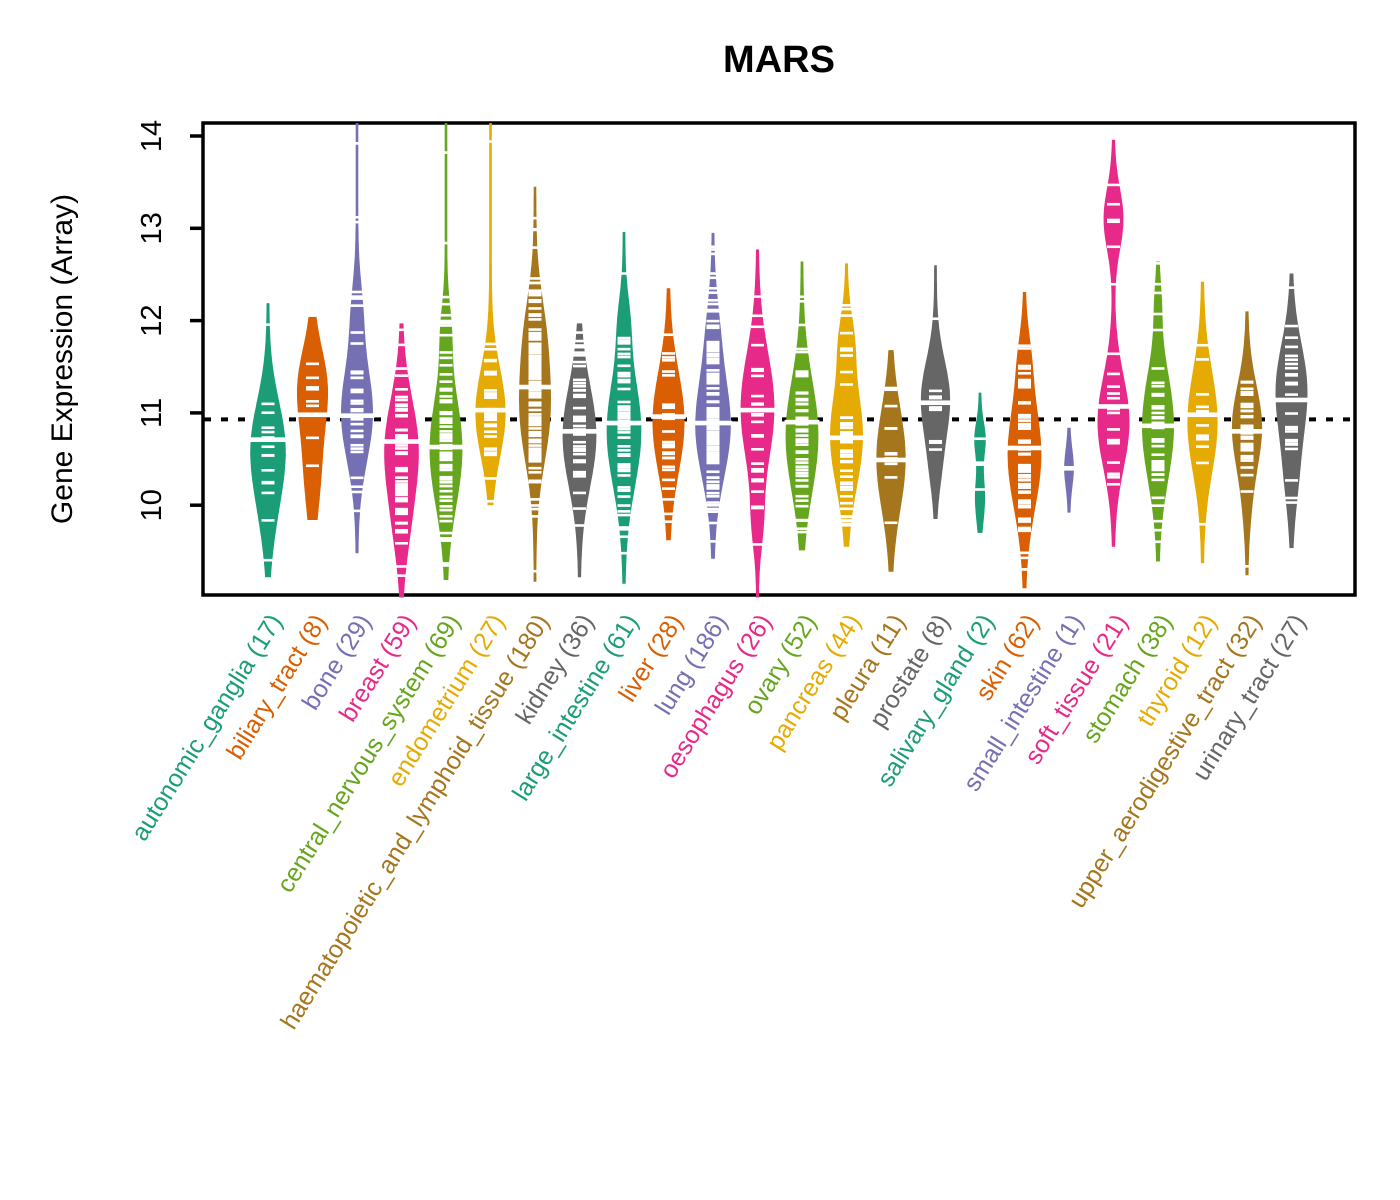  What do you see at coordinates (846, 405) in the screenshot?
I see `violin-pancreas` at bounding box center [846, 405].